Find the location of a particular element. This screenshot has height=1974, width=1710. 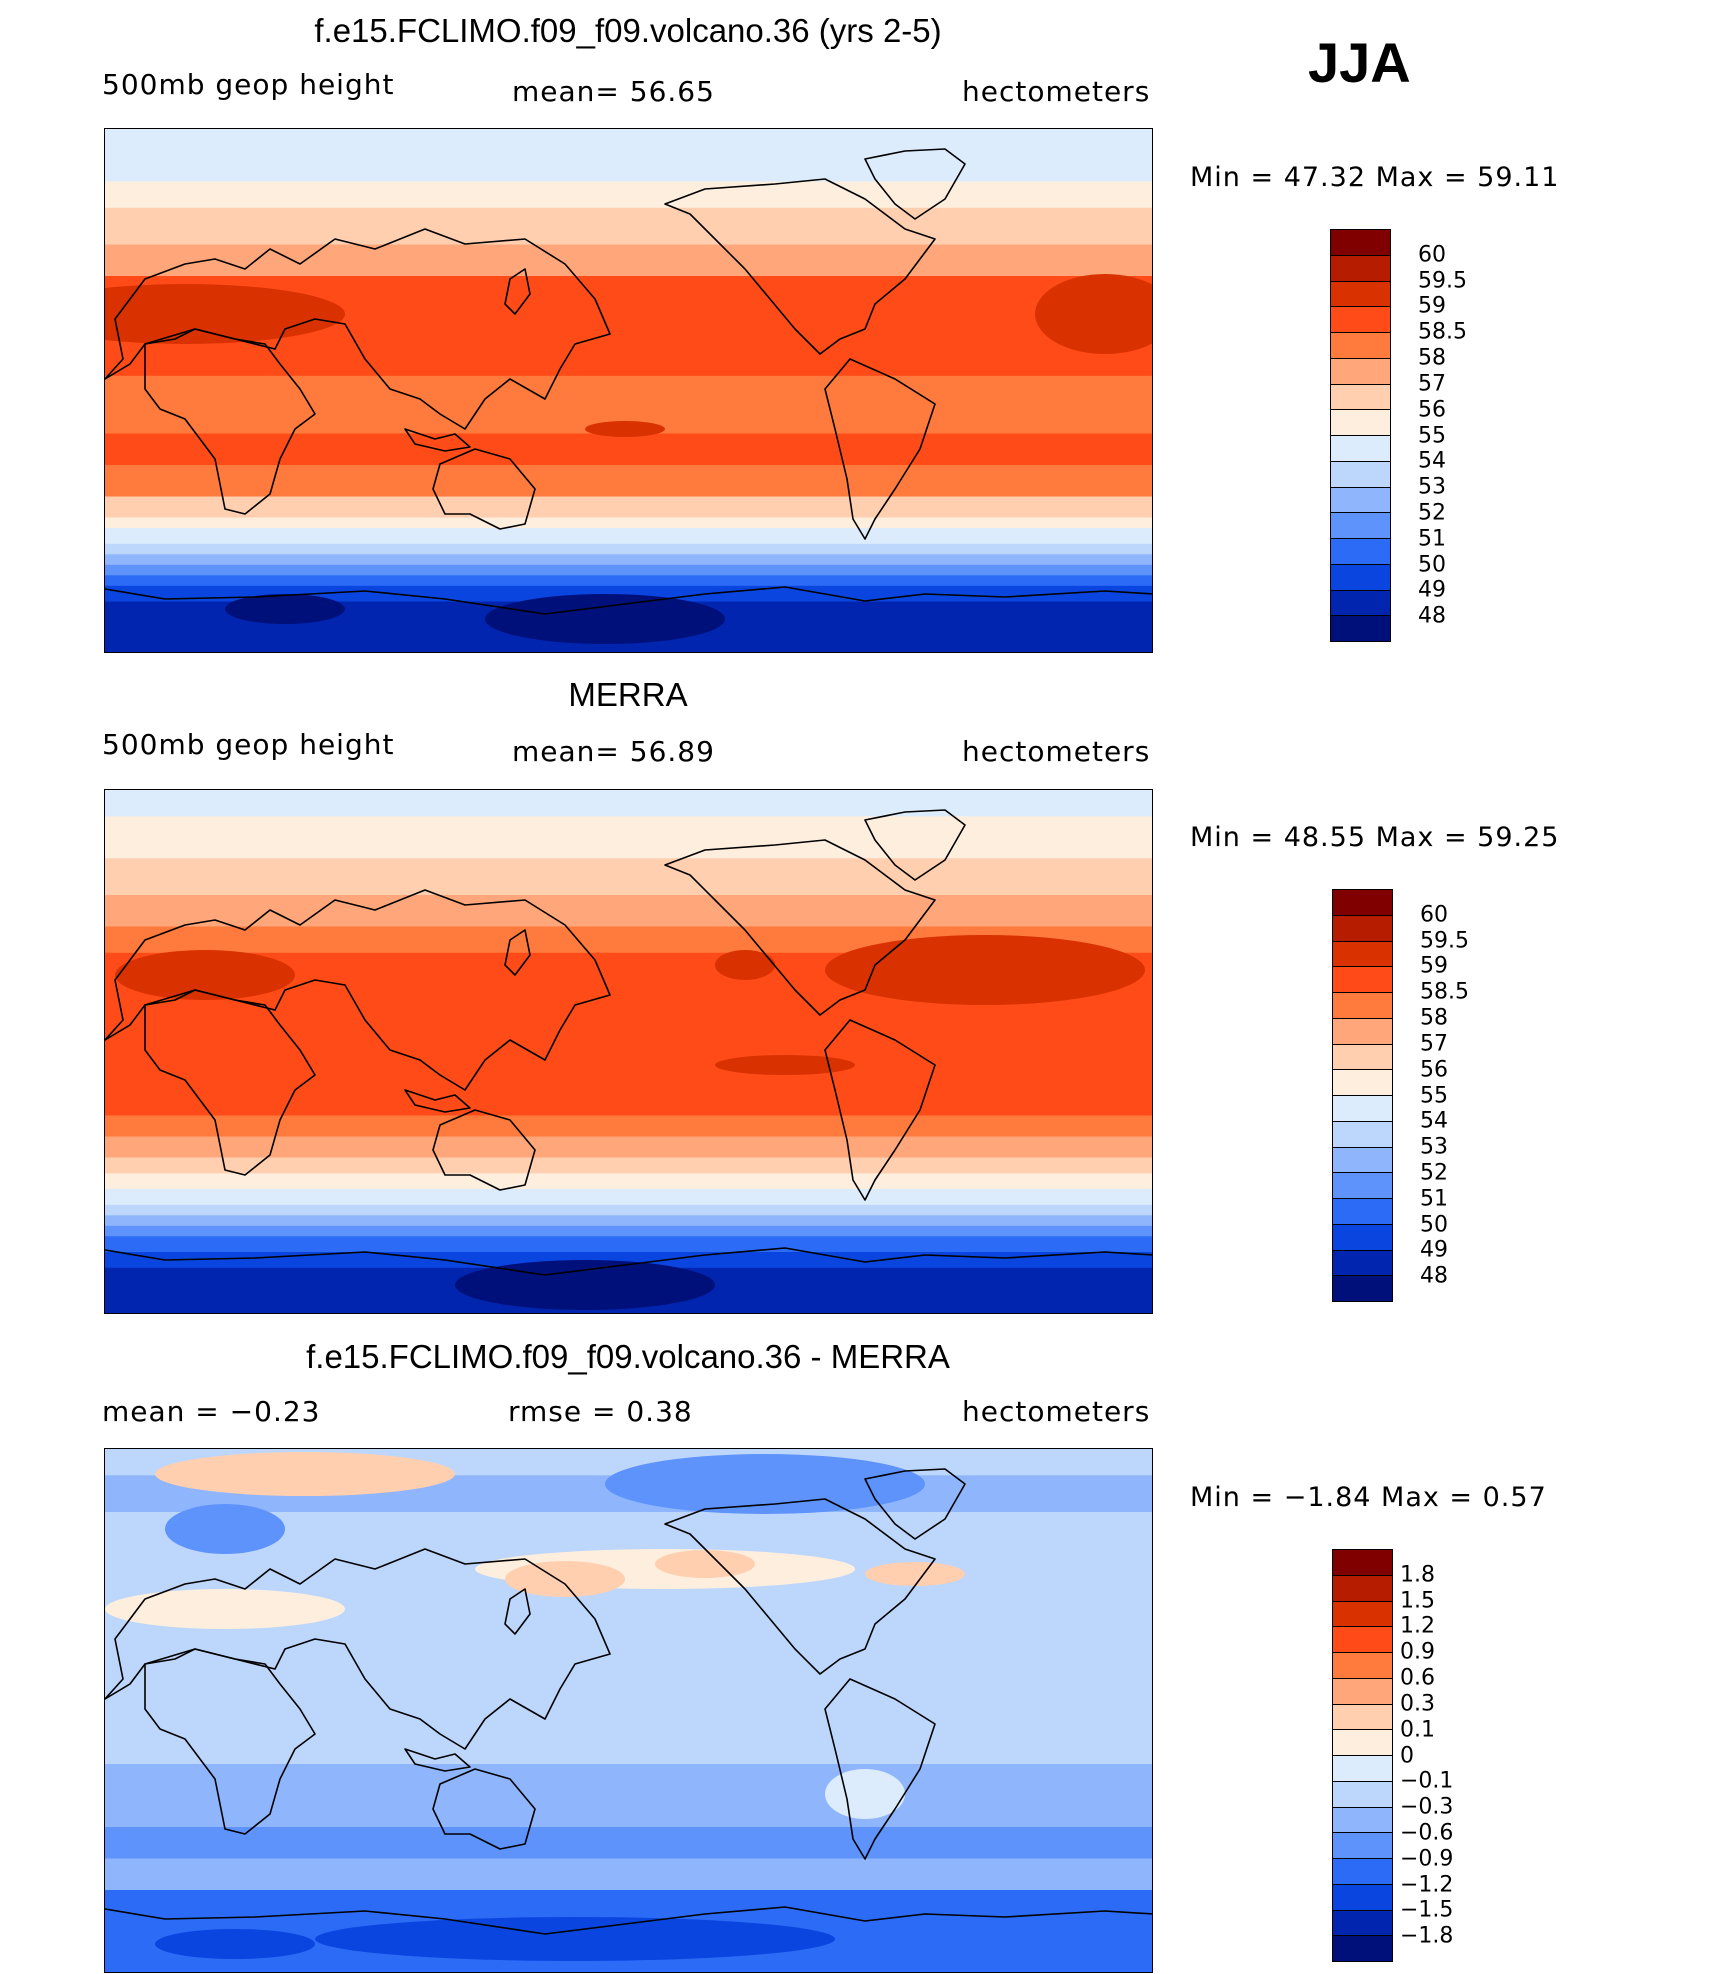

colorbar-tick-label: 55 is located at coordinates (1432, 435).